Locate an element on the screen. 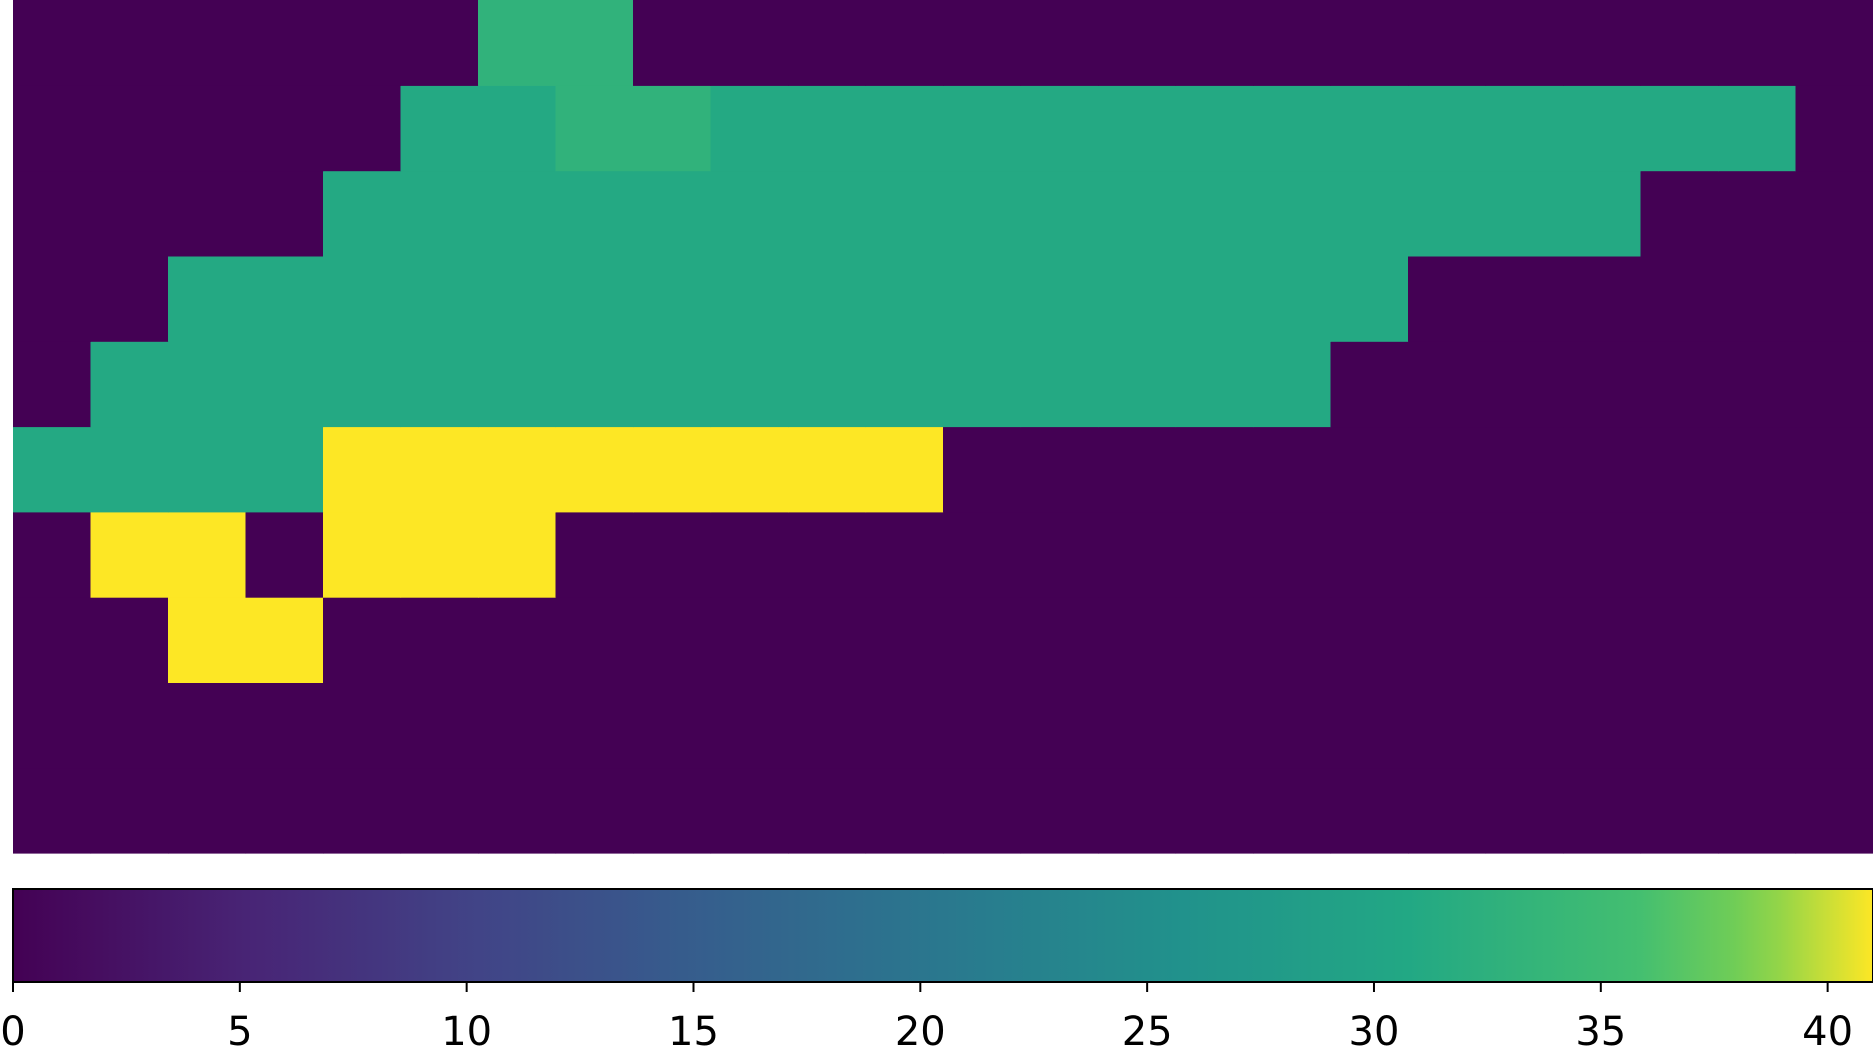 The width and height of the screenshot is (1873, 1053). colorbar-ticks: 0 5 10 15 20 25 30 35 40 is located at coordinates (926, 1017).